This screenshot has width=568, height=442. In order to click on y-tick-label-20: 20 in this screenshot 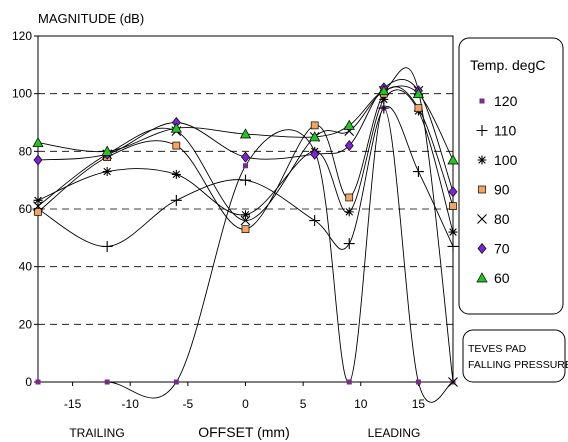, I will do `click(26, 324)`.